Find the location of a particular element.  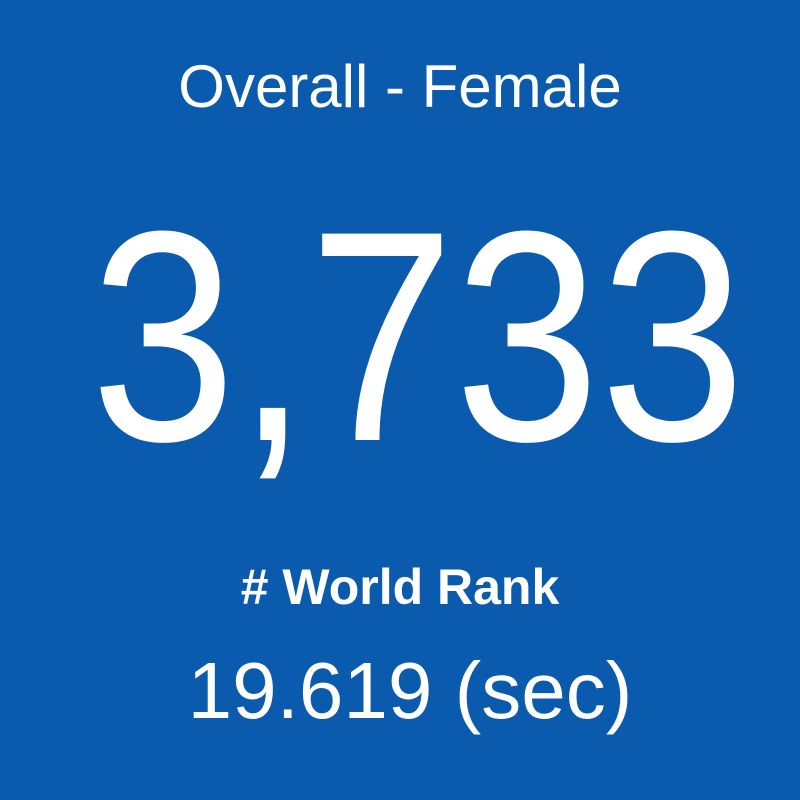

tile-time: 19.619 (sec) is located at coordinates (410, 690).